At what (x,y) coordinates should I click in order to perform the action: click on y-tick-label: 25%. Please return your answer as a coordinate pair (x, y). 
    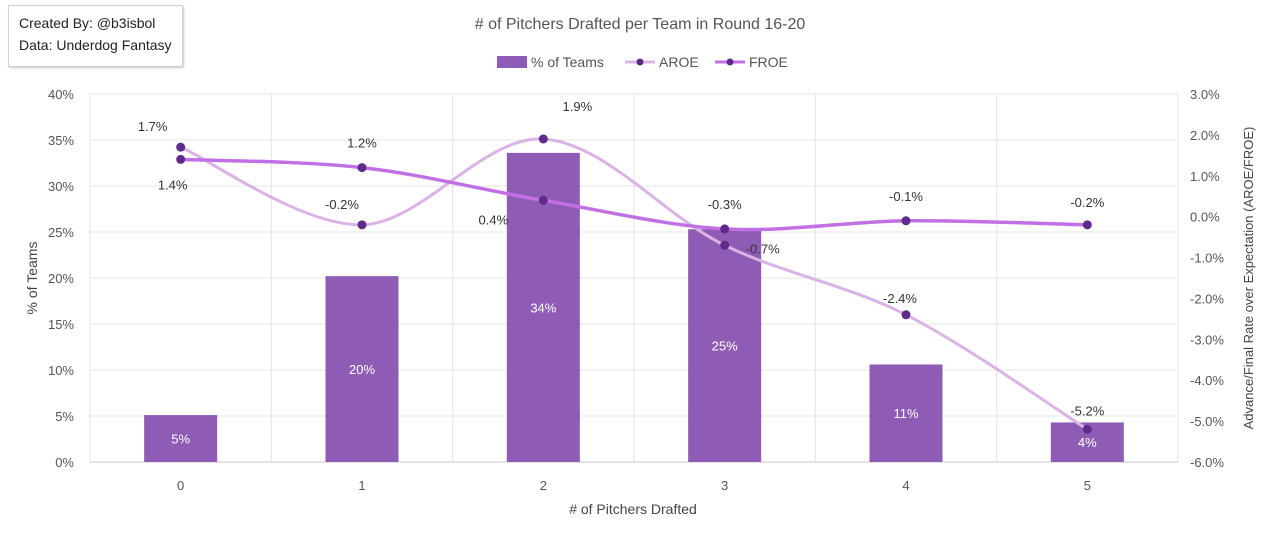
    Looking at the image, I should click on (61, 232).